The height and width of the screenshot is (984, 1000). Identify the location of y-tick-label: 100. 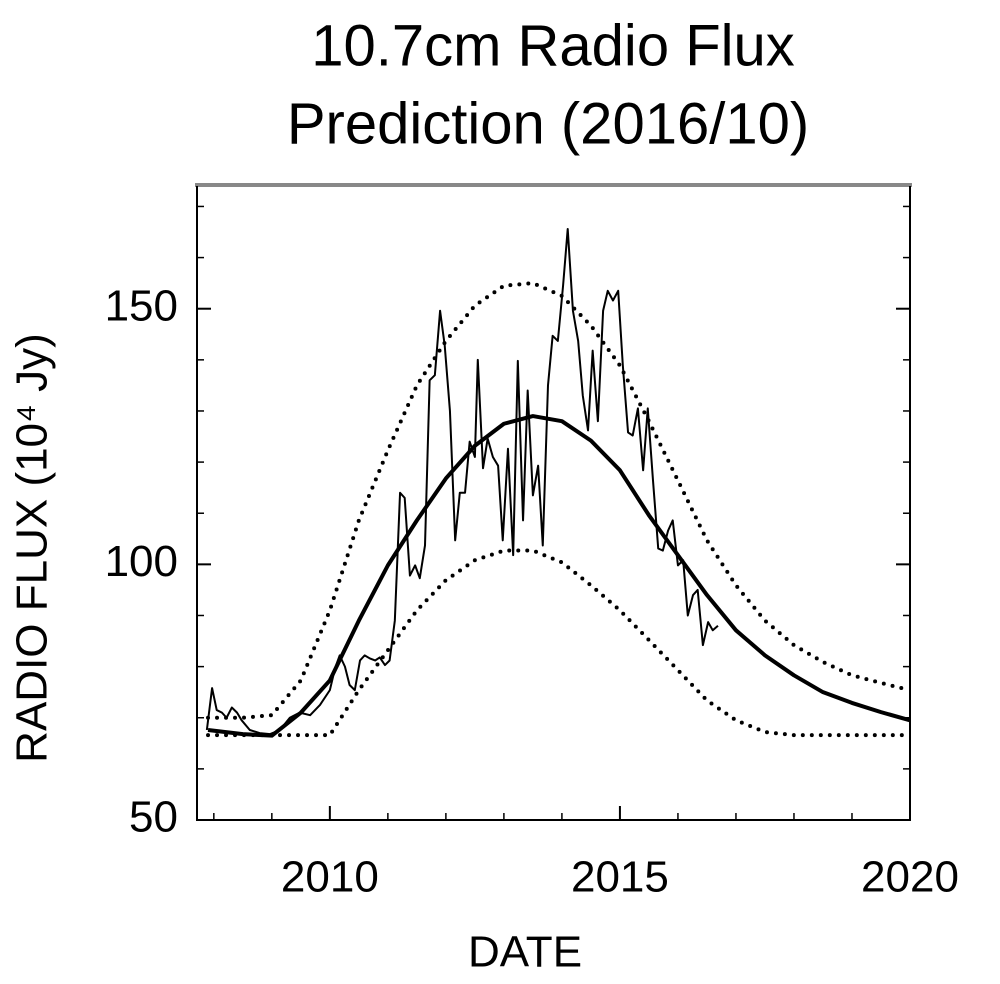
(141, 561).